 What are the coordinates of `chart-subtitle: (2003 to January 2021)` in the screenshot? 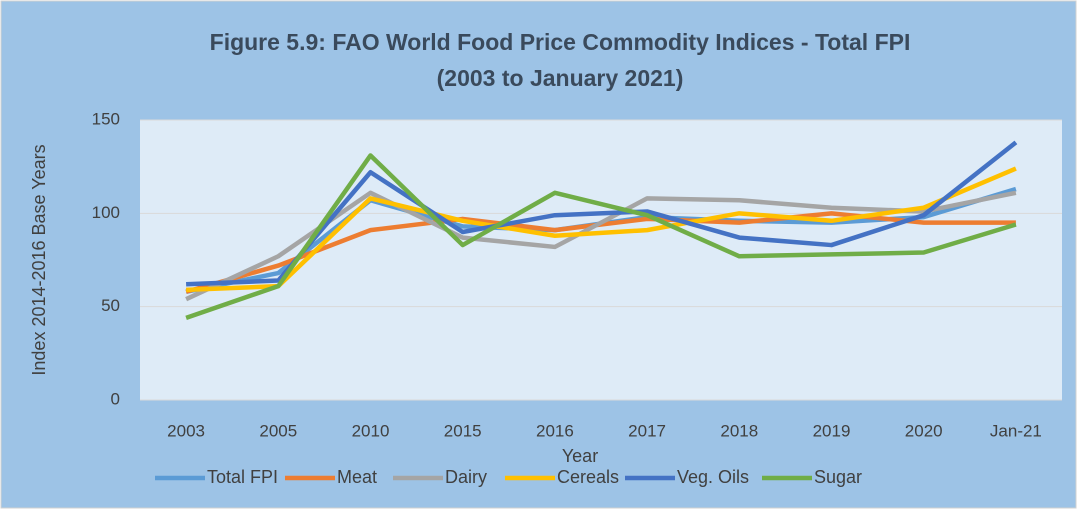 It's located at (560, 78).